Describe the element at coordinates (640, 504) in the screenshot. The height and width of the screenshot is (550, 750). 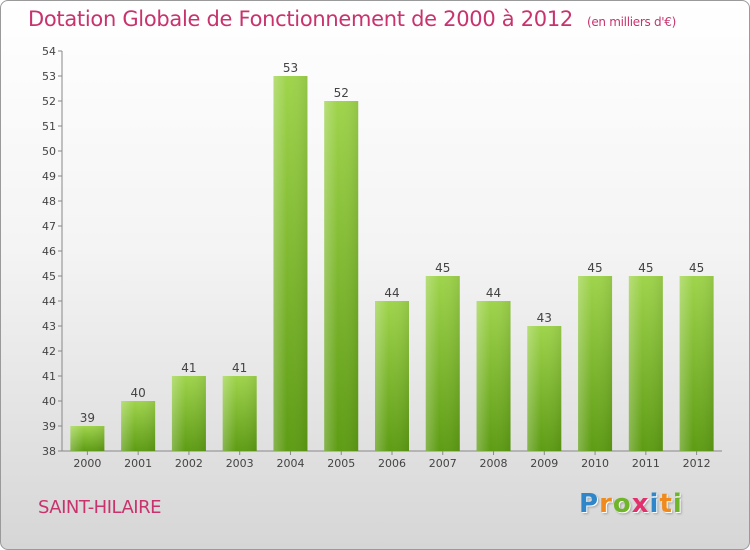
I see `logo-letter: x` at that location.